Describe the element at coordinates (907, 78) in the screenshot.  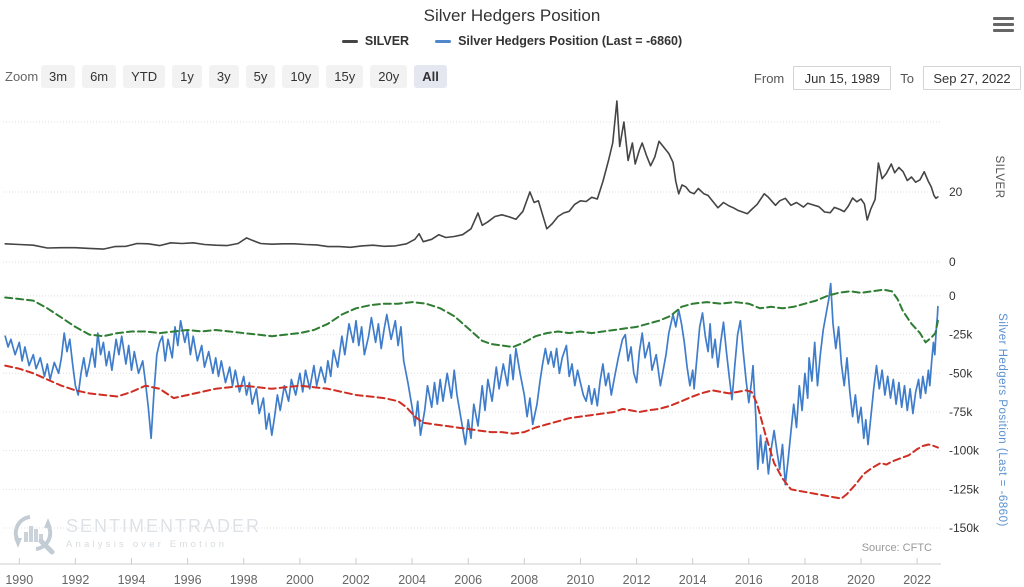
I see `to-label: To` at that location.